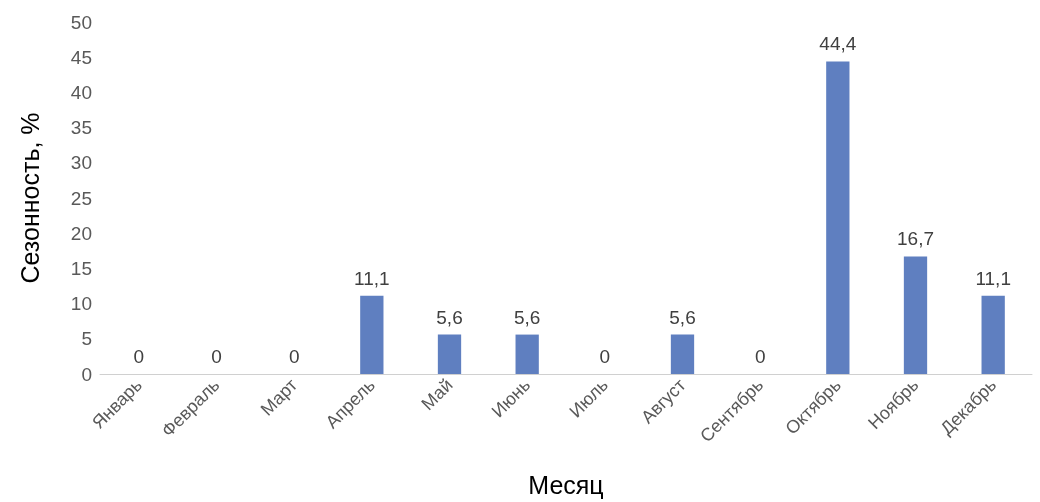  Describe the element at coordinates (81, 128) in the screenshot. I see `y-tick-label: 35` at that location.